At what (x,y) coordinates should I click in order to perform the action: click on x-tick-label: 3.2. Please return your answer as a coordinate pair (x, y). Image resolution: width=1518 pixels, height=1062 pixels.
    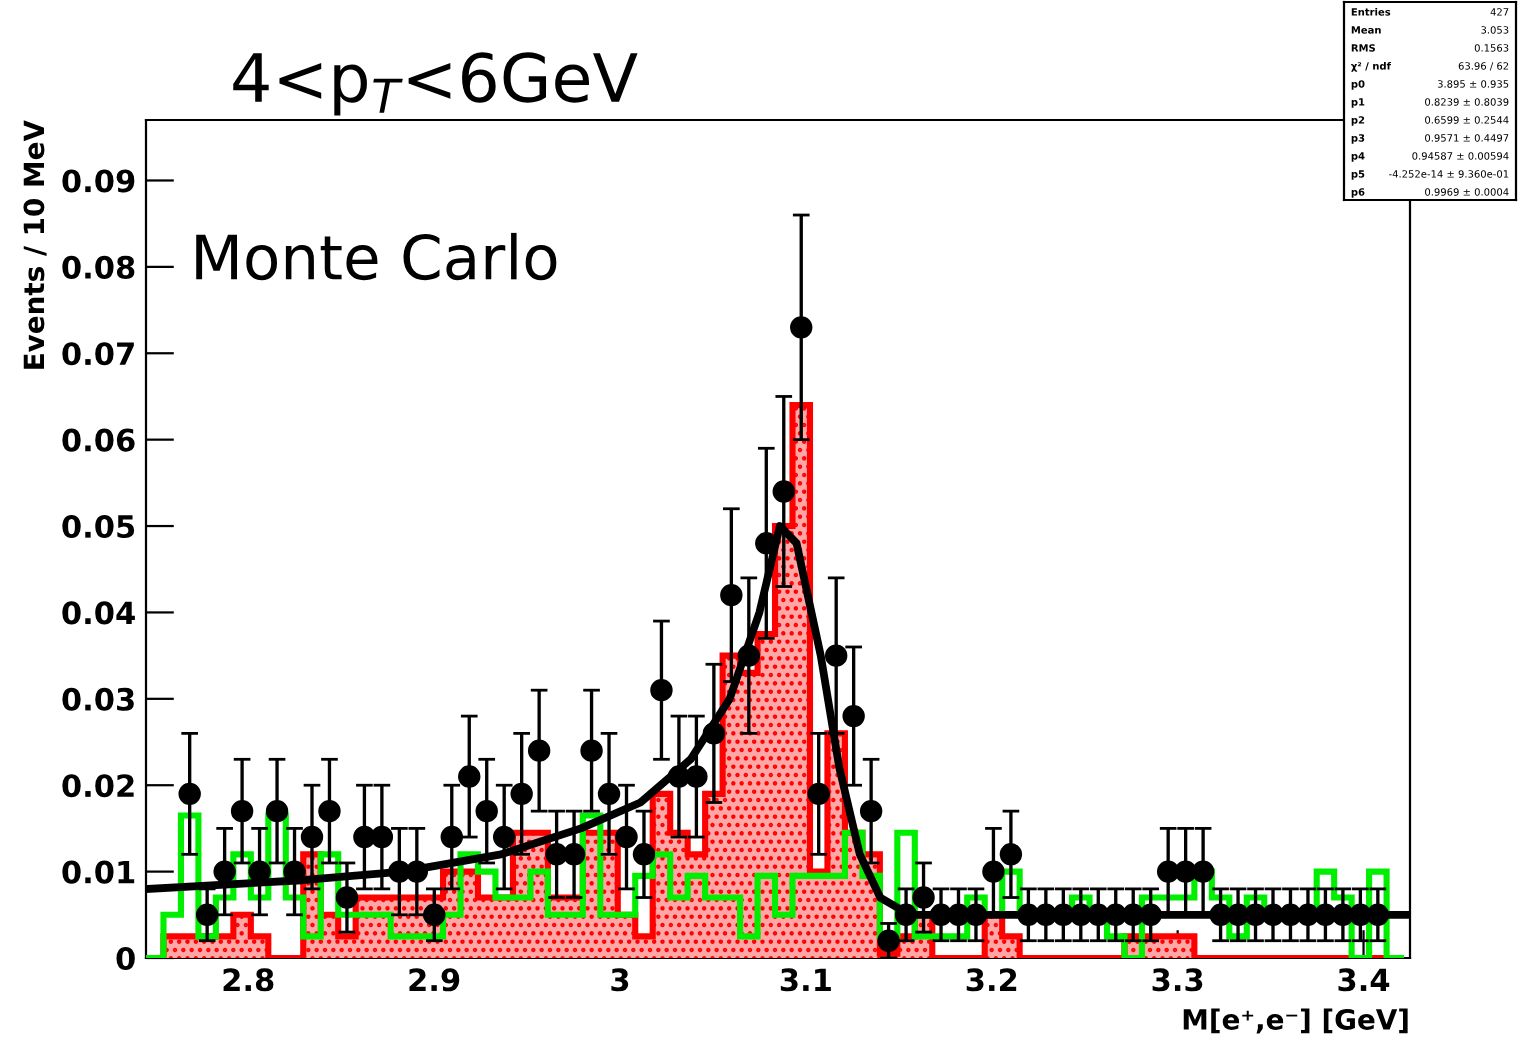
    Looking at the image, I should click on (991, 980).